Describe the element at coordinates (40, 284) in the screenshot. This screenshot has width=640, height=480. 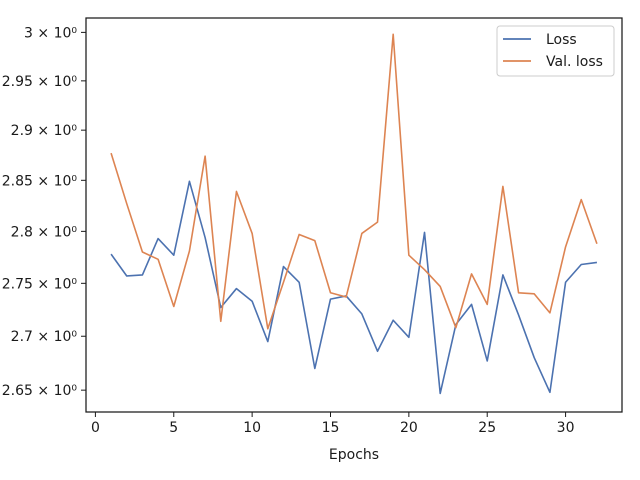
I see `y-tick-label: 2.75 × 10⁰` at that location.